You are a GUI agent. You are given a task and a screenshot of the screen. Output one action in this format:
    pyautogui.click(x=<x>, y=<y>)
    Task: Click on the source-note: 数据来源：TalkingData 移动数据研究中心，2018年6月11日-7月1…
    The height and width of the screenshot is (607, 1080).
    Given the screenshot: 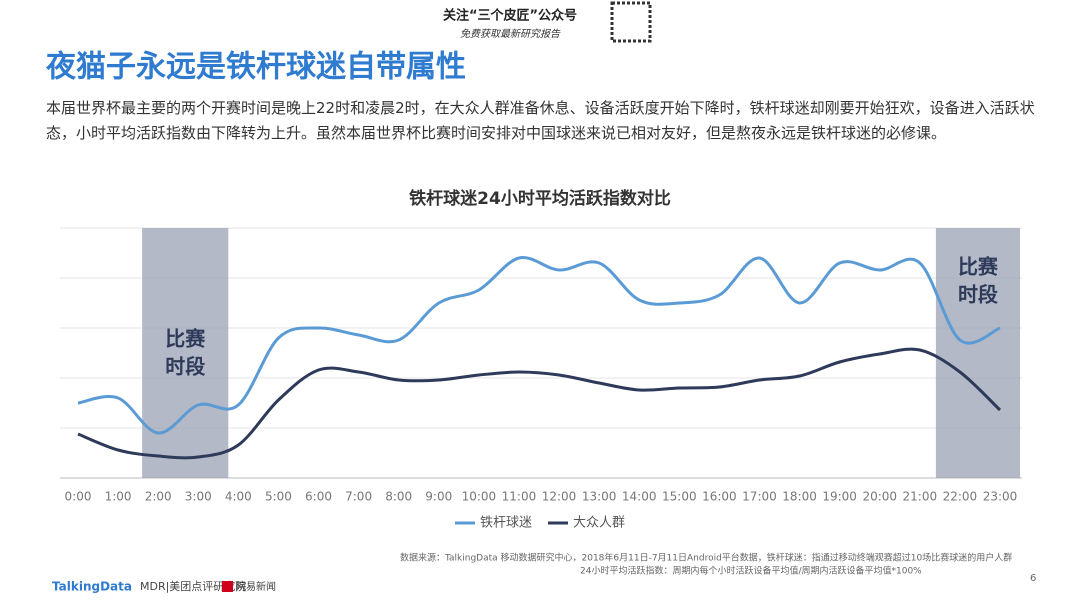 What is the action you would take?
    pyautogui.click(x=706, y=558)
    